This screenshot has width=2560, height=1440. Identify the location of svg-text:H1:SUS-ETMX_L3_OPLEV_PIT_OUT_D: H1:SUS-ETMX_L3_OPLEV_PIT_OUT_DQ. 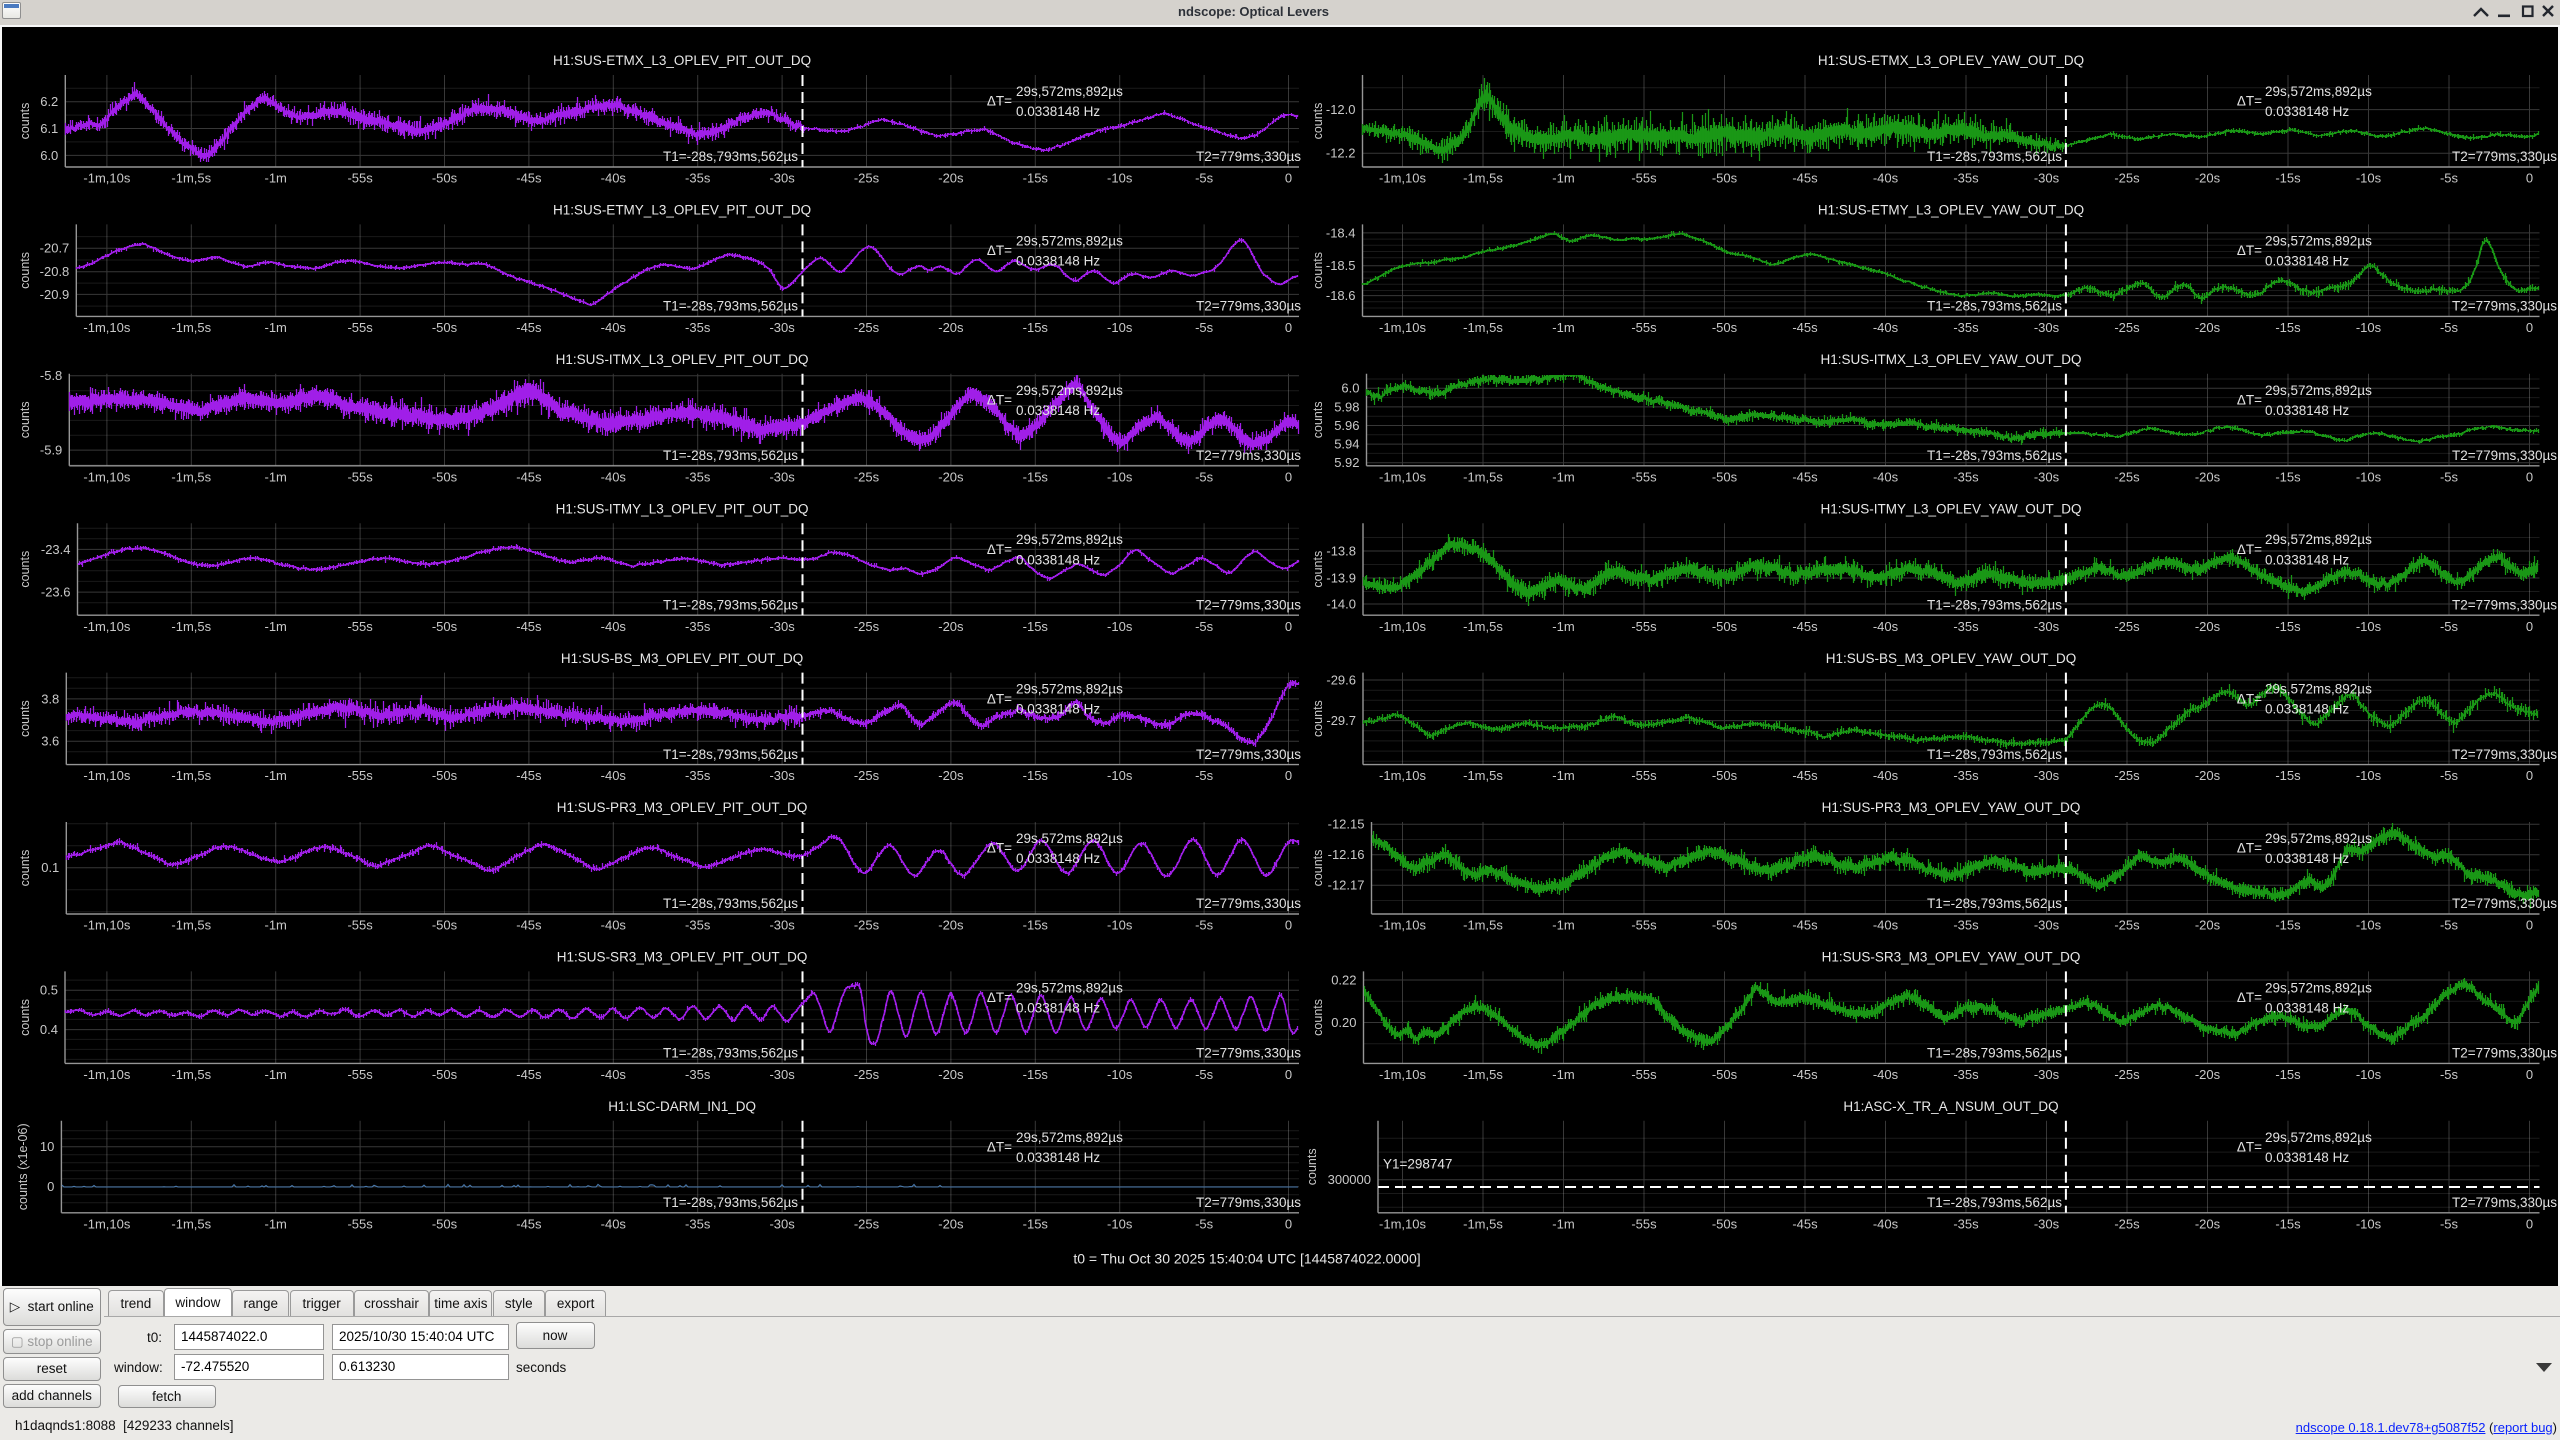
(682, 60).